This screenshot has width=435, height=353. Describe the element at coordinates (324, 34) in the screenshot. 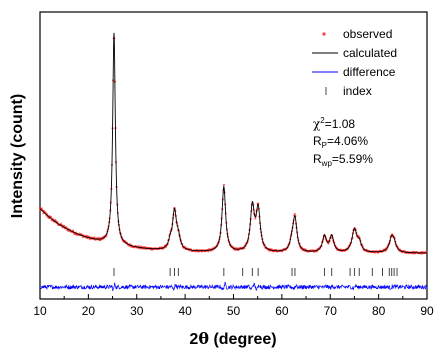

I see `legend-observed-marker` at that location.